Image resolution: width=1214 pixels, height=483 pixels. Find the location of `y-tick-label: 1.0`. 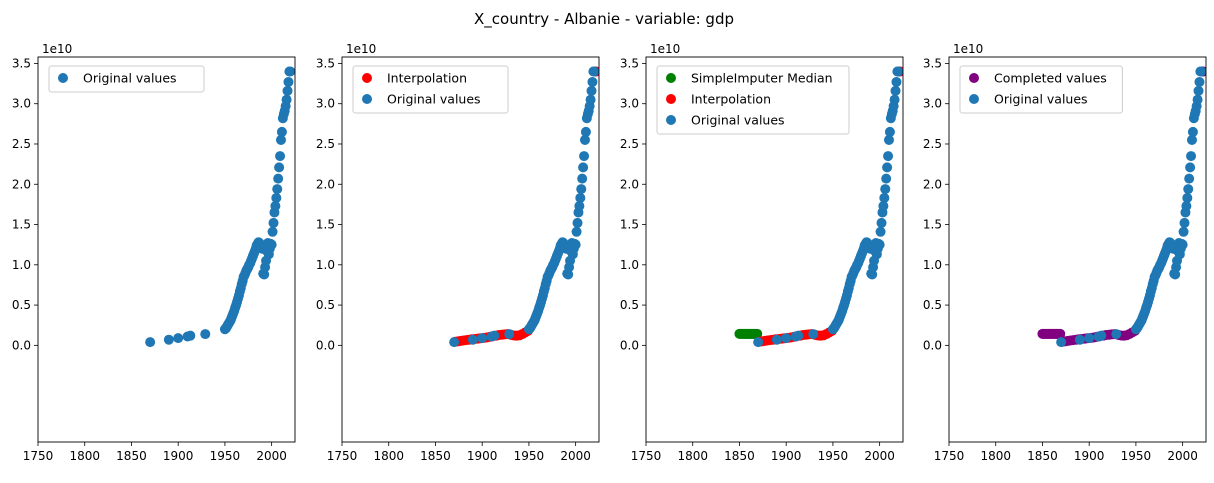

y-tick-label: 1.0 is located at coordinates (21, 265).